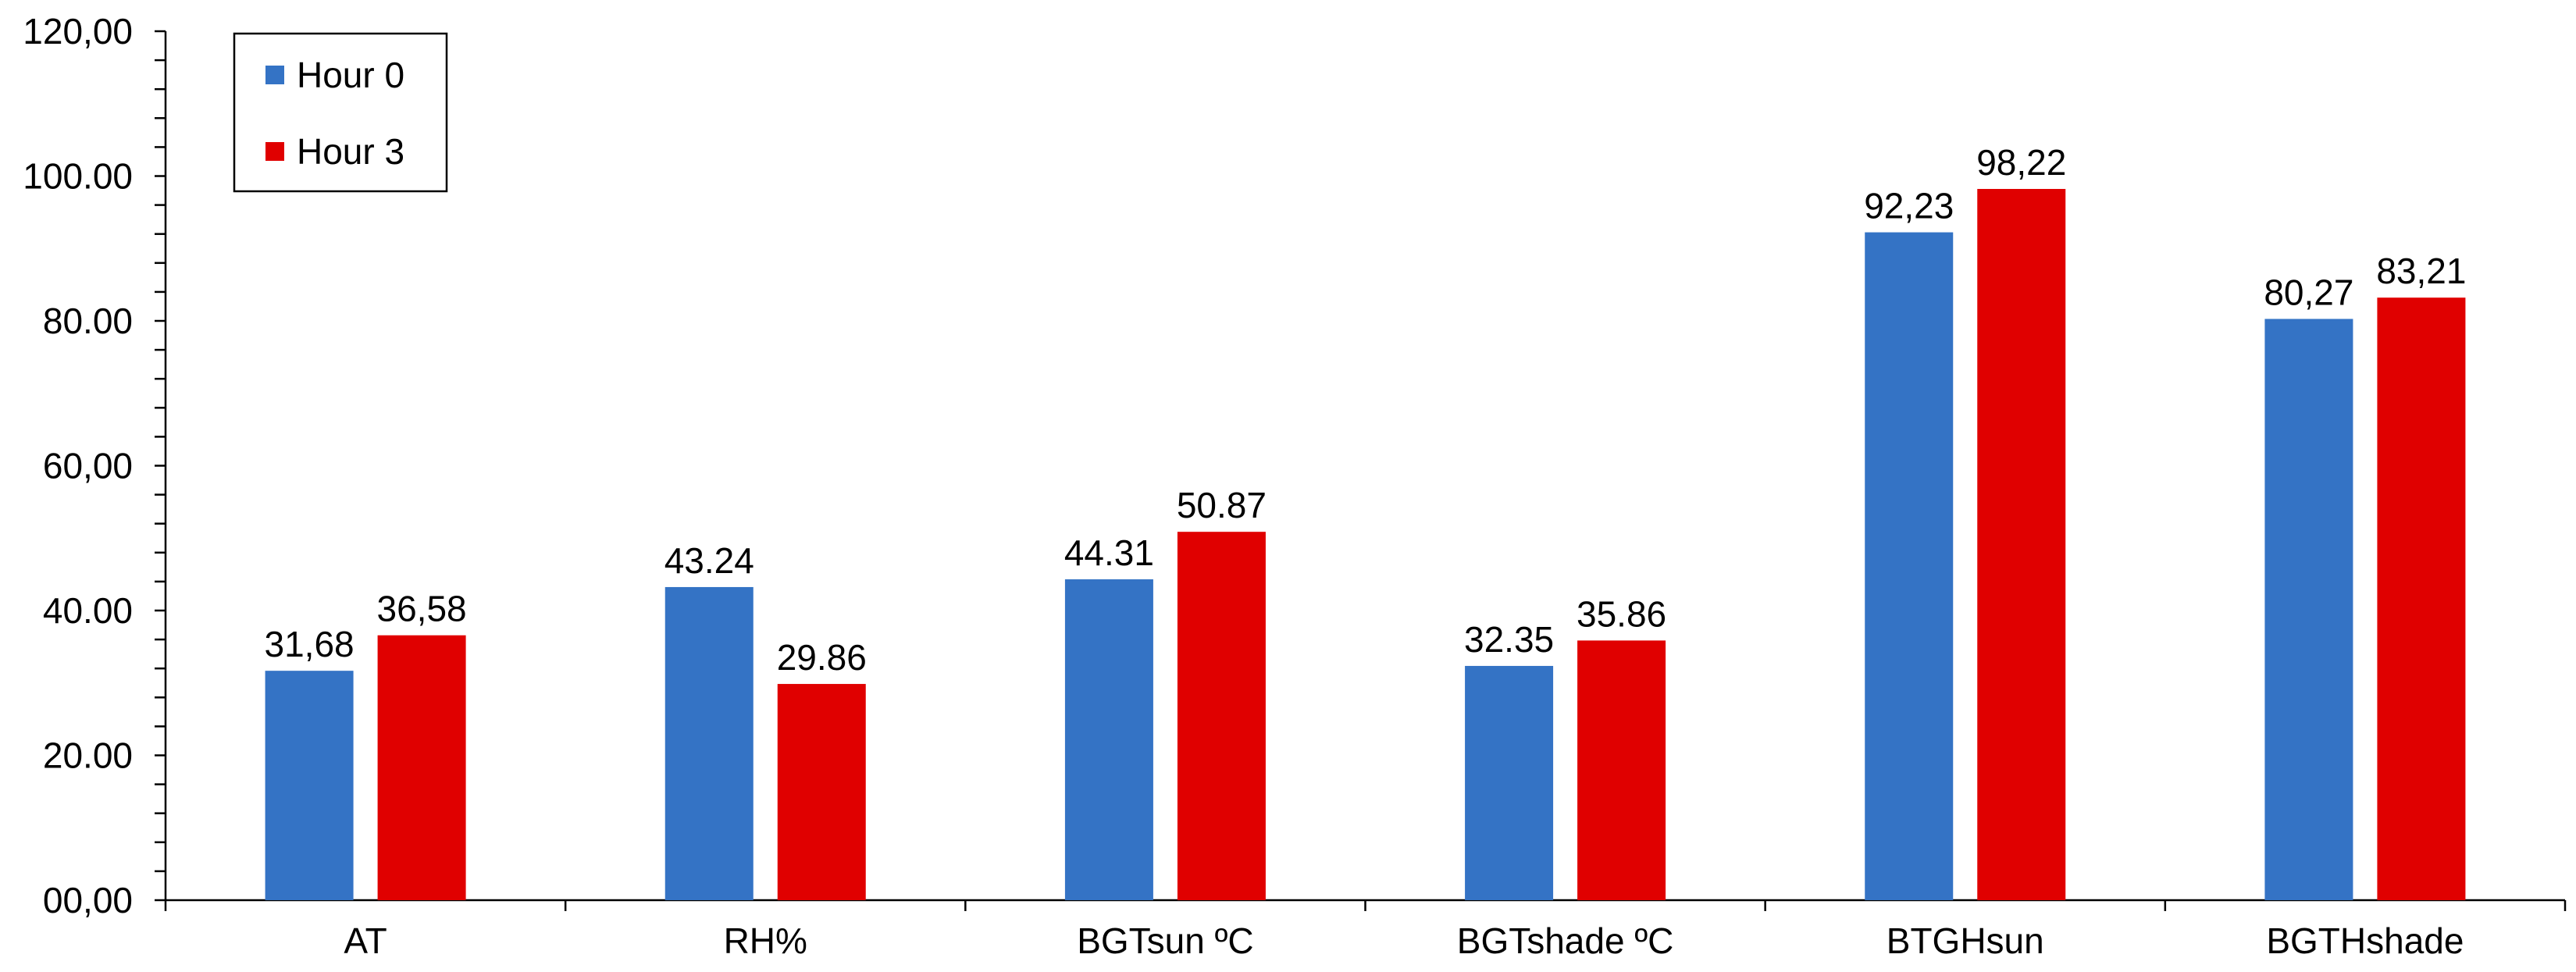  Describe the element at coordinates (1509, 639) in the screenshot. I see `data-label-hour-0: 32.35` at that location.